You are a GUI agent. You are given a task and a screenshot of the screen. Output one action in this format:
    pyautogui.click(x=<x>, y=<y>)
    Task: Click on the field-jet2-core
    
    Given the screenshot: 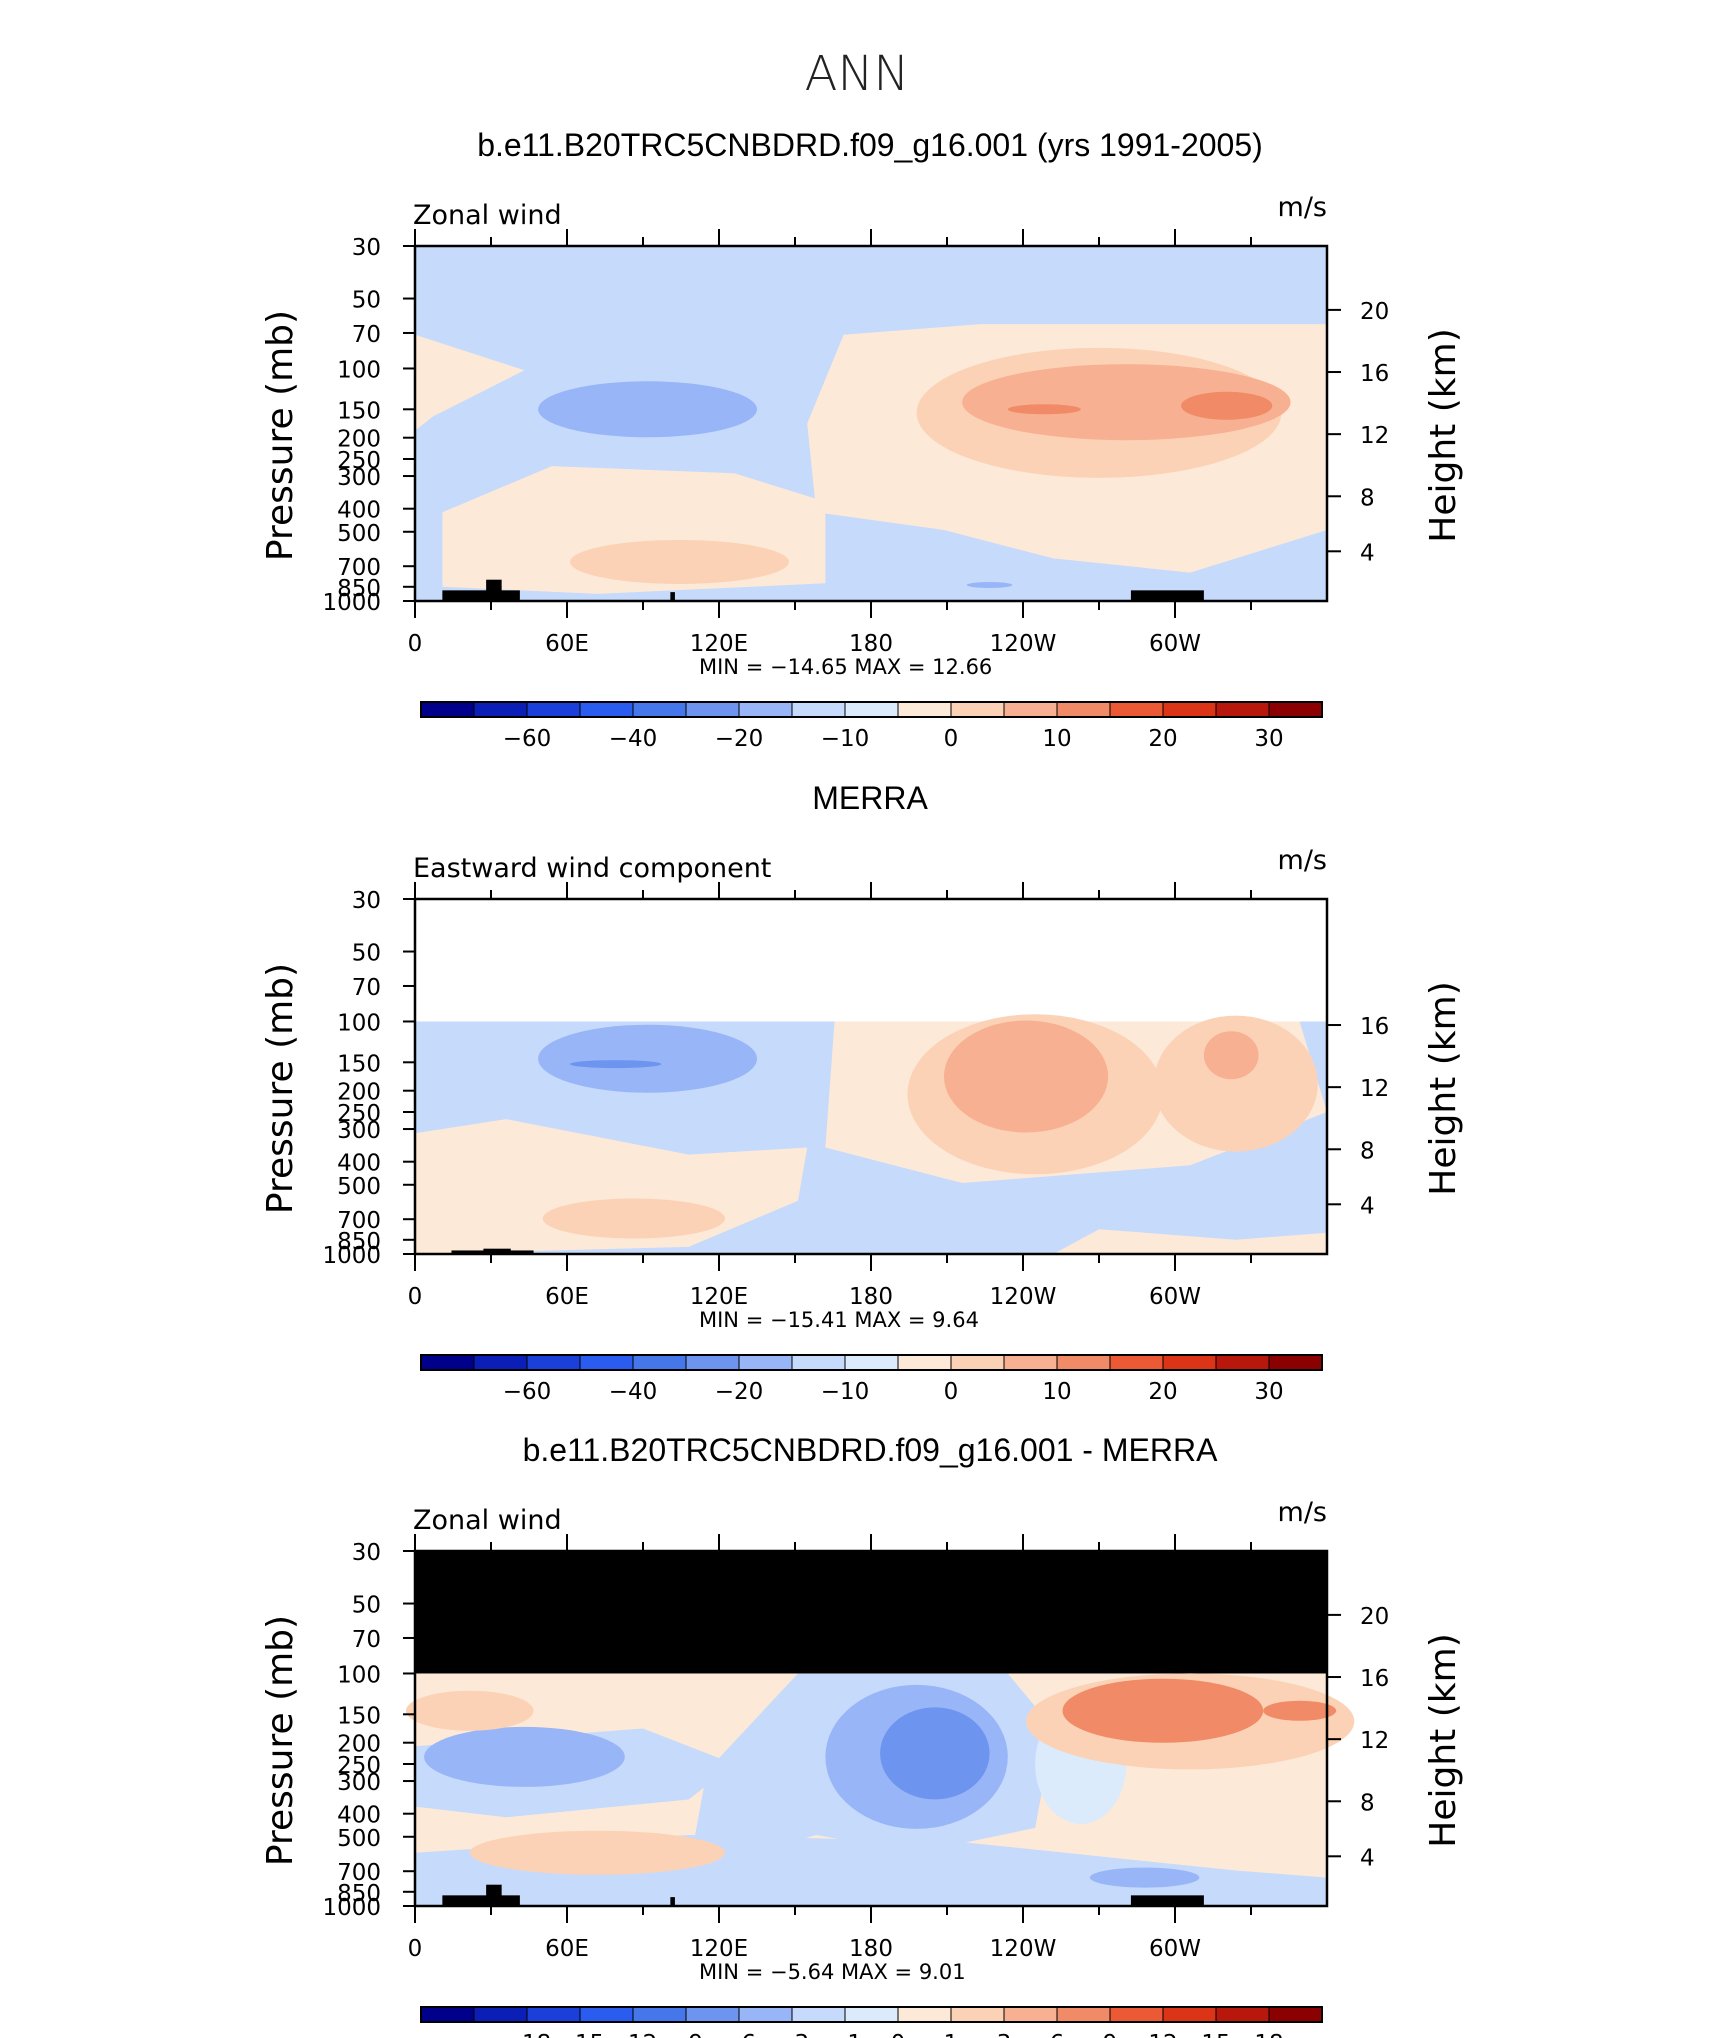 What is the action you would take?
    pyautogui.click(x=1231, y=1055)
    